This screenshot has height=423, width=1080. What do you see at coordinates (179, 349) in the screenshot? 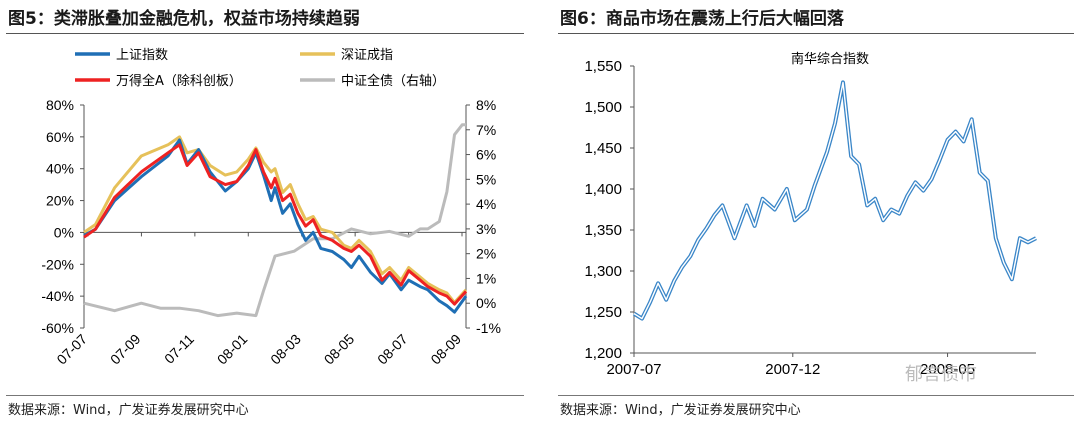
I see `x-tick-label: 07-11` at bounding box center [179, 349].